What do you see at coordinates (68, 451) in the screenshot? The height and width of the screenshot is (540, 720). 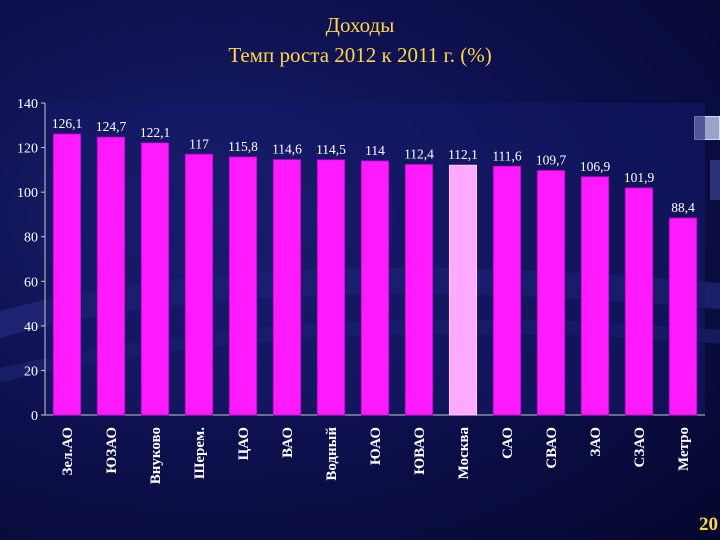 I see `x-tick-label: Зел.АО` at bounding box center [68, 451].